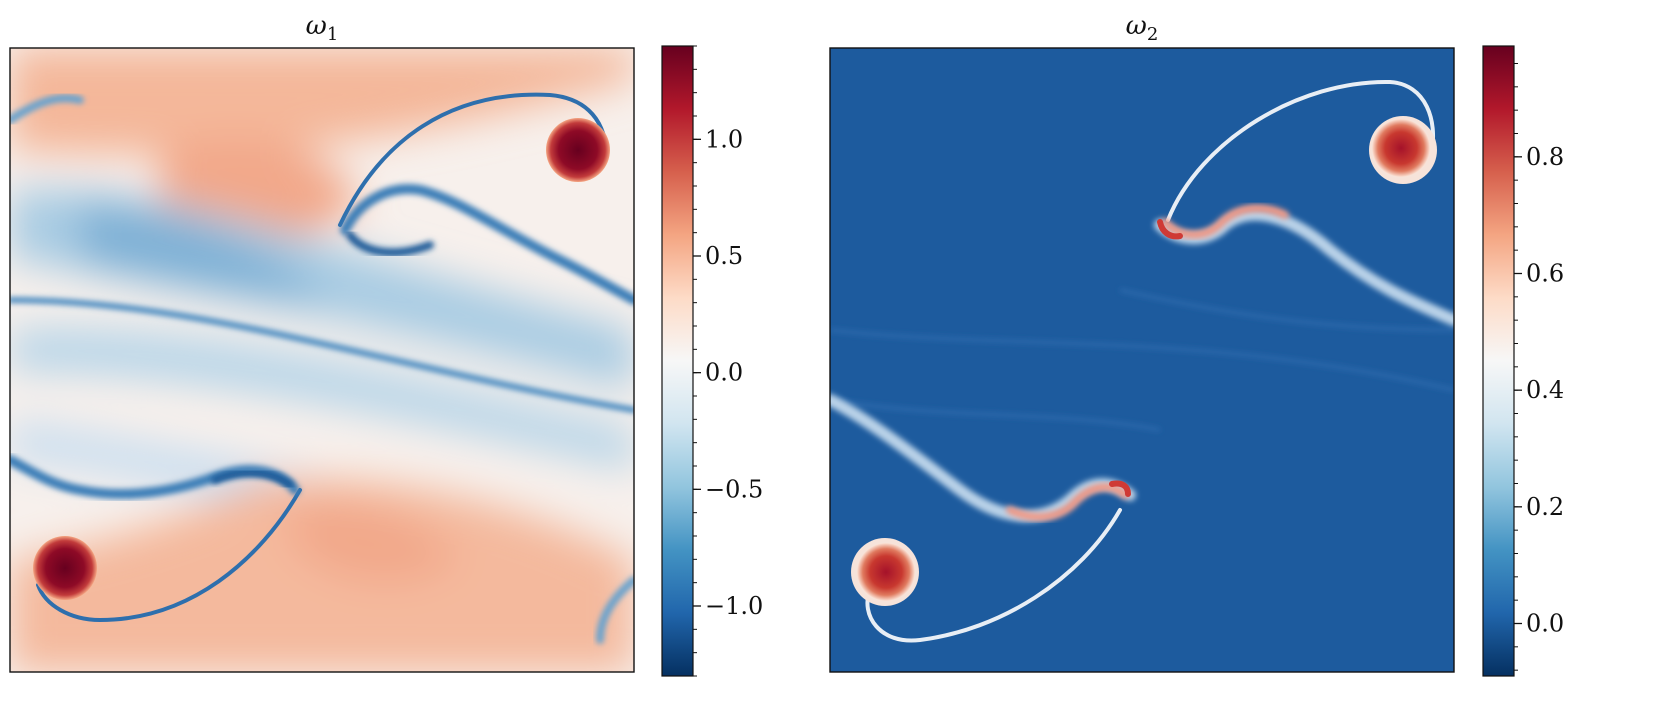  I want to click on colorbar-omega2: 0.0 0.2 0.4 0.6 0.8, so click(1523, 361).